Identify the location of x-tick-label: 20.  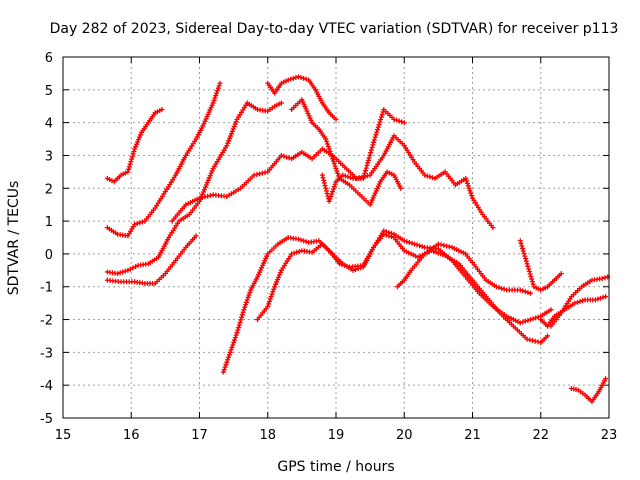
(404, 435).